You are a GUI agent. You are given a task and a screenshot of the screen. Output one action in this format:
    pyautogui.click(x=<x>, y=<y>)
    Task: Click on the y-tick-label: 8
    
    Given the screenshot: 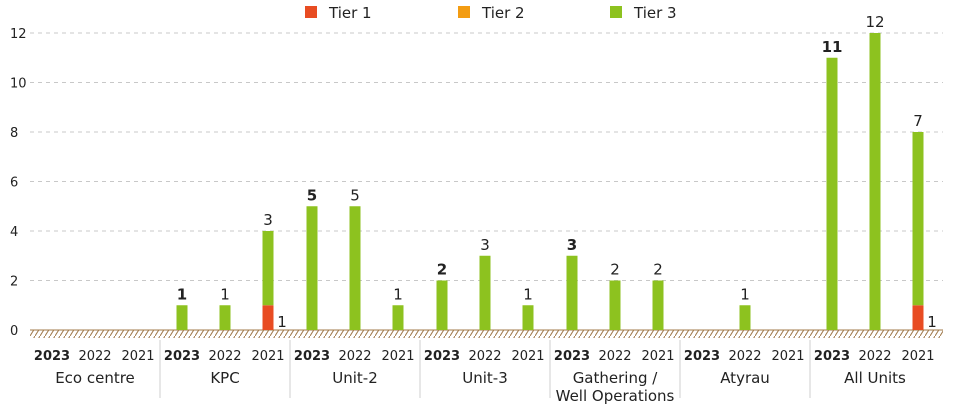 What is the action you would take?
    pyautogui.click(x=14, y=133)
    